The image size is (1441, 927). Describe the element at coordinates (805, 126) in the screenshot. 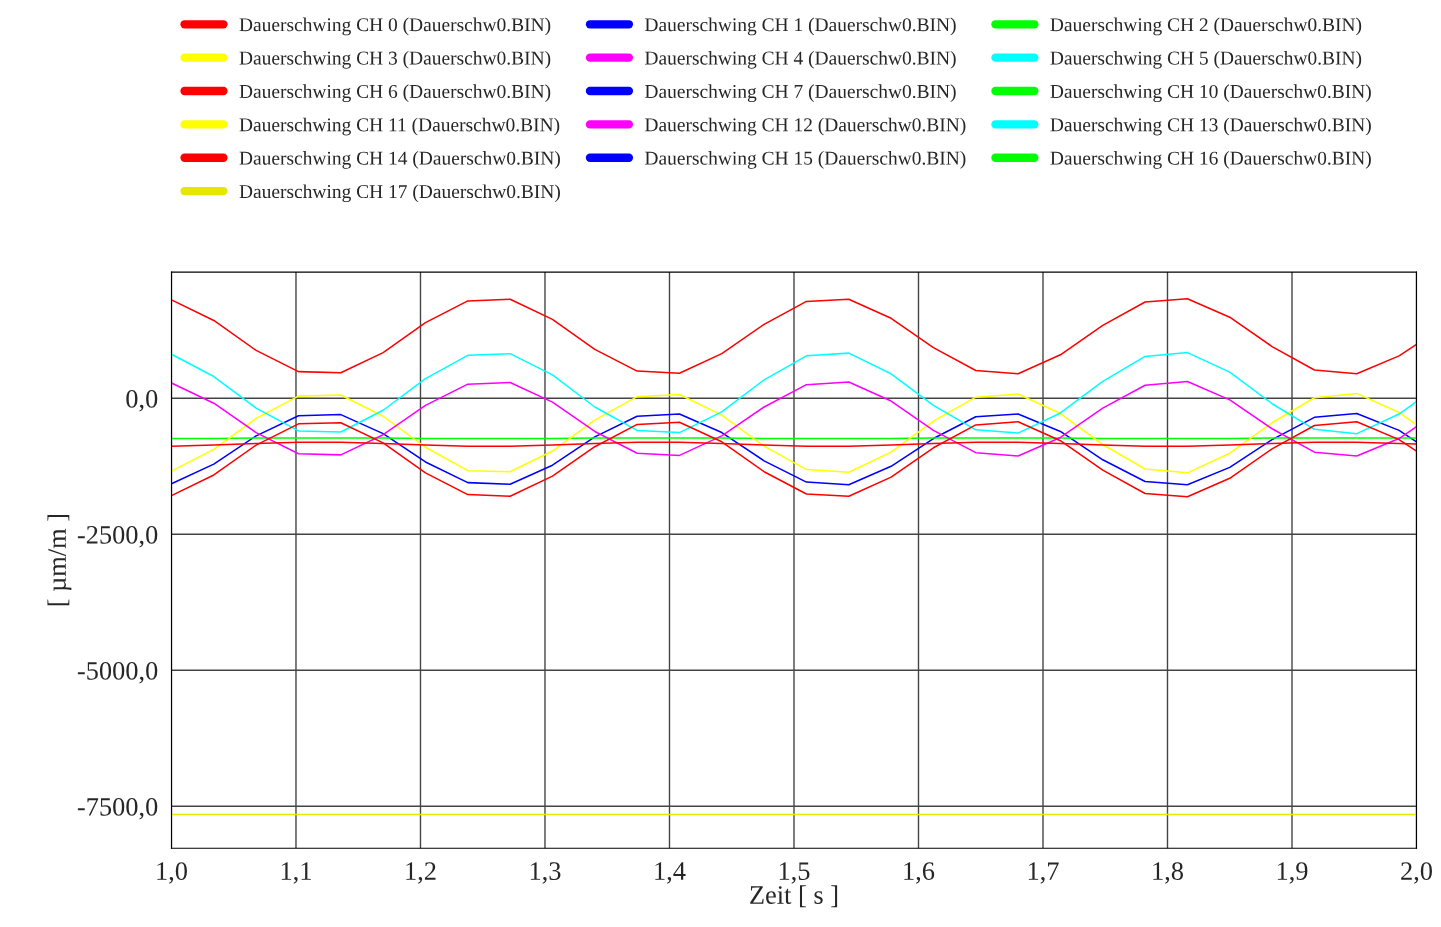

I see `legend-label: Dauerschwing CH 12 (Dauerschw0.BIN)` at that location.